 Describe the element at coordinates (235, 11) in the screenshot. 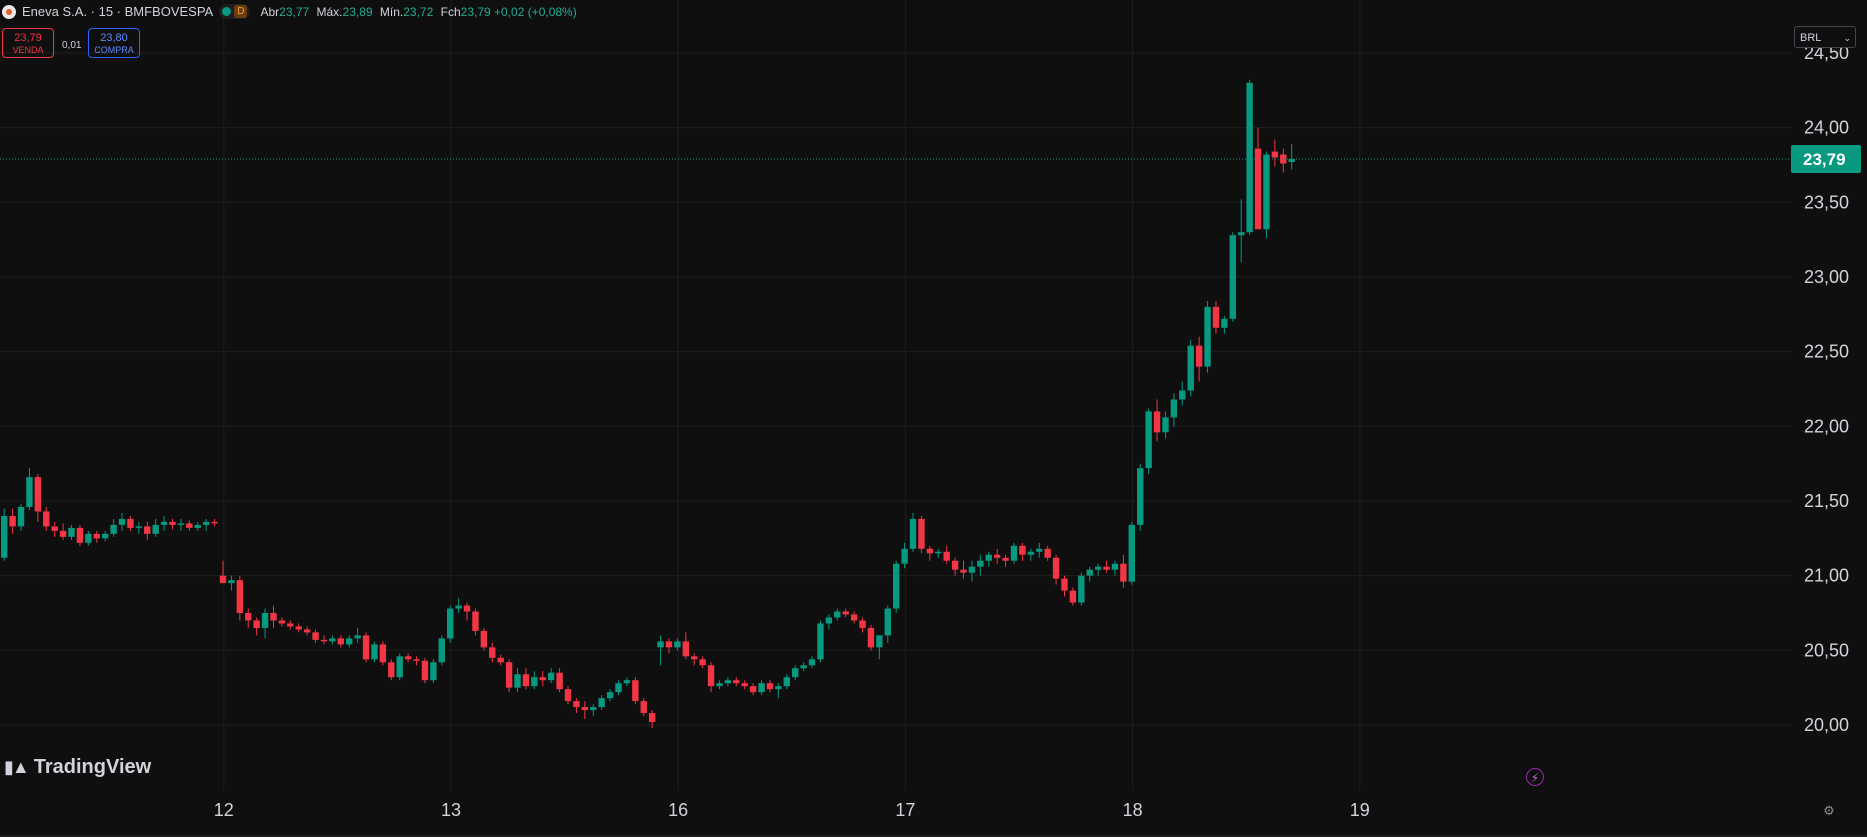

I see `market-status: D` at that location.